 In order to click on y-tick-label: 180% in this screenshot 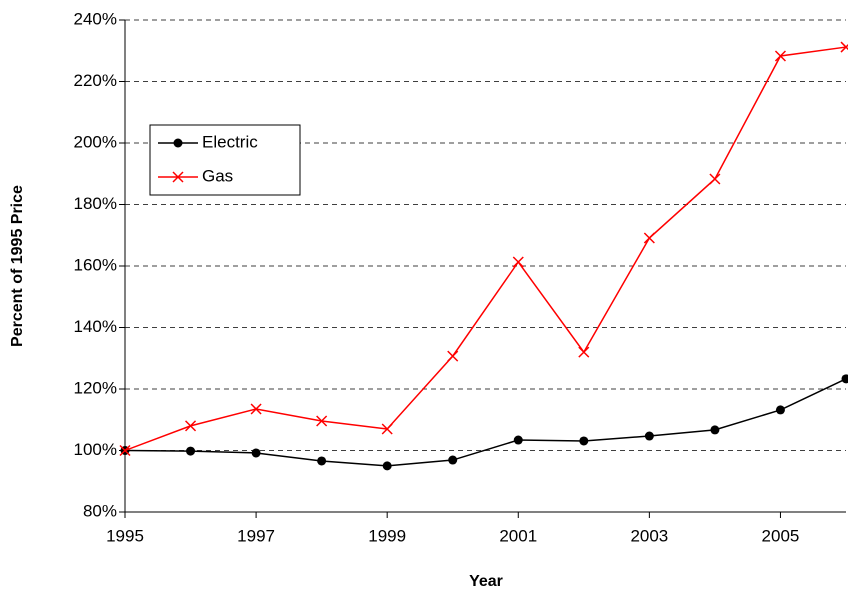, I will do `click(95, 203)`.